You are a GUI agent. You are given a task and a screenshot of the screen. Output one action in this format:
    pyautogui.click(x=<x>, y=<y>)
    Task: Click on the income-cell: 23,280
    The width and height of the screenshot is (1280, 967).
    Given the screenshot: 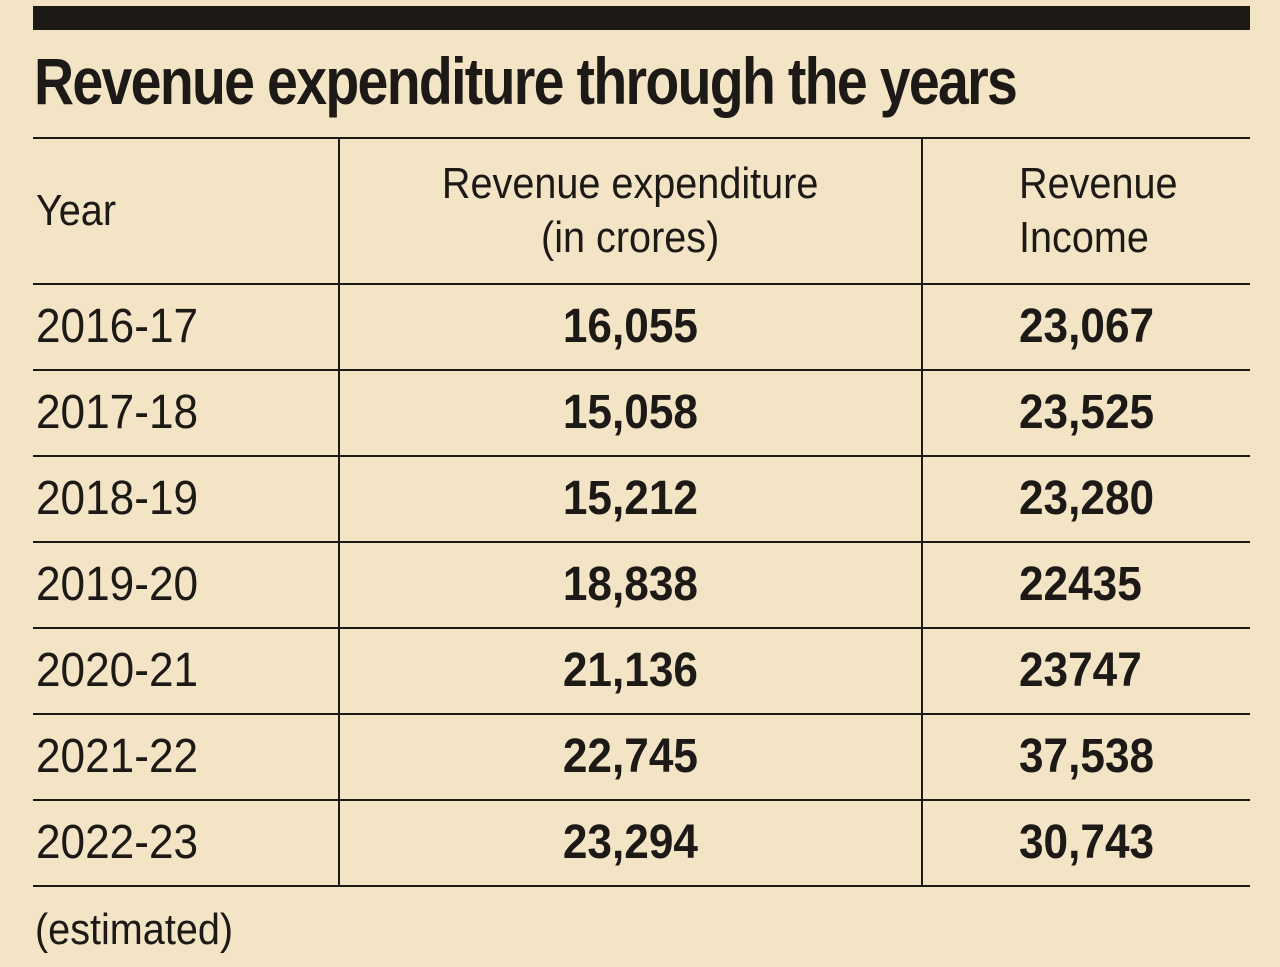 What is the action you would take?
    pyautogui.click(x=1085, y=498)
    